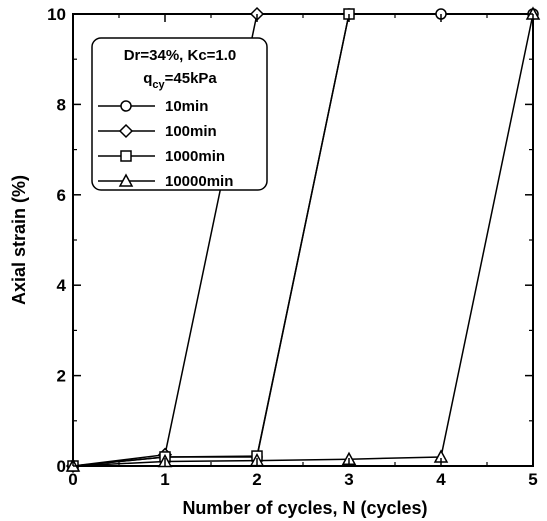  I want to click on y-tick-label: 0, so click(61, 466).